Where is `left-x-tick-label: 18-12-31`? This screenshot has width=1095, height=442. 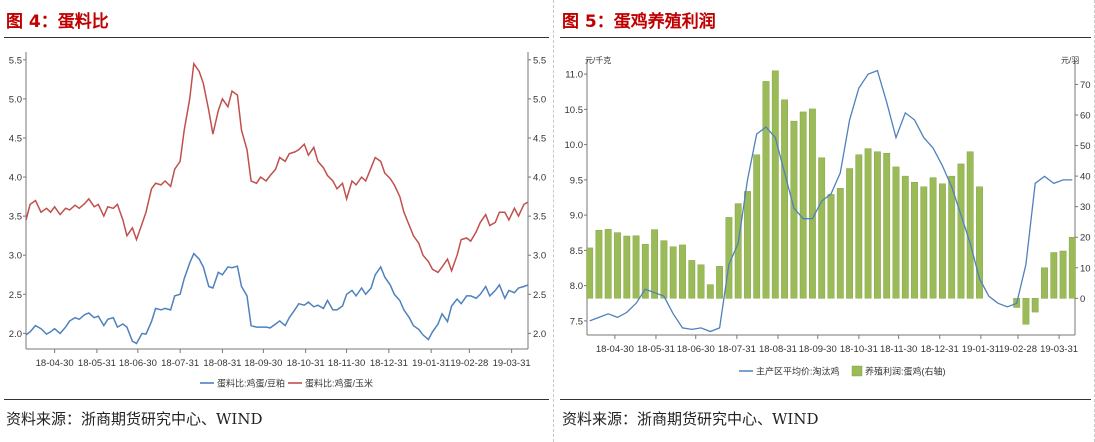
left-x-tick-label: 18-12-31 is located at coordinates (389, 363).